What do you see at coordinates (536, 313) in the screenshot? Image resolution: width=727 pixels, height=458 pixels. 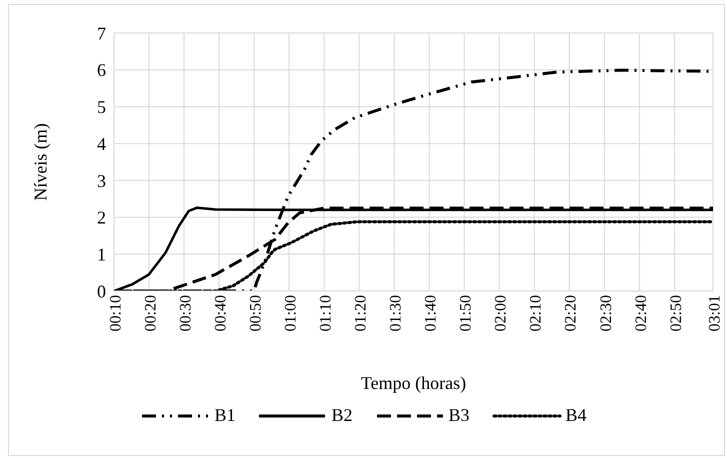 I see `x-tick-label: 02:10` at bounding box center [536, 313].